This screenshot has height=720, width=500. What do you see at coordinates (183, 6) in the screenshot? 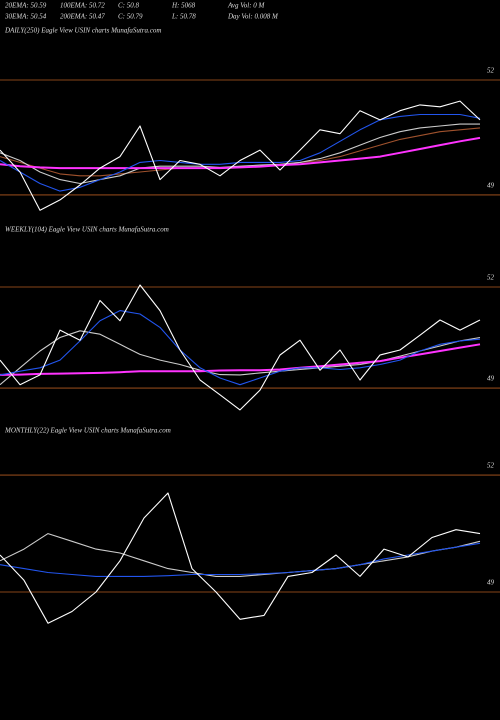
I see `header-stat: H: 5068` at bounding box center [183, 6].